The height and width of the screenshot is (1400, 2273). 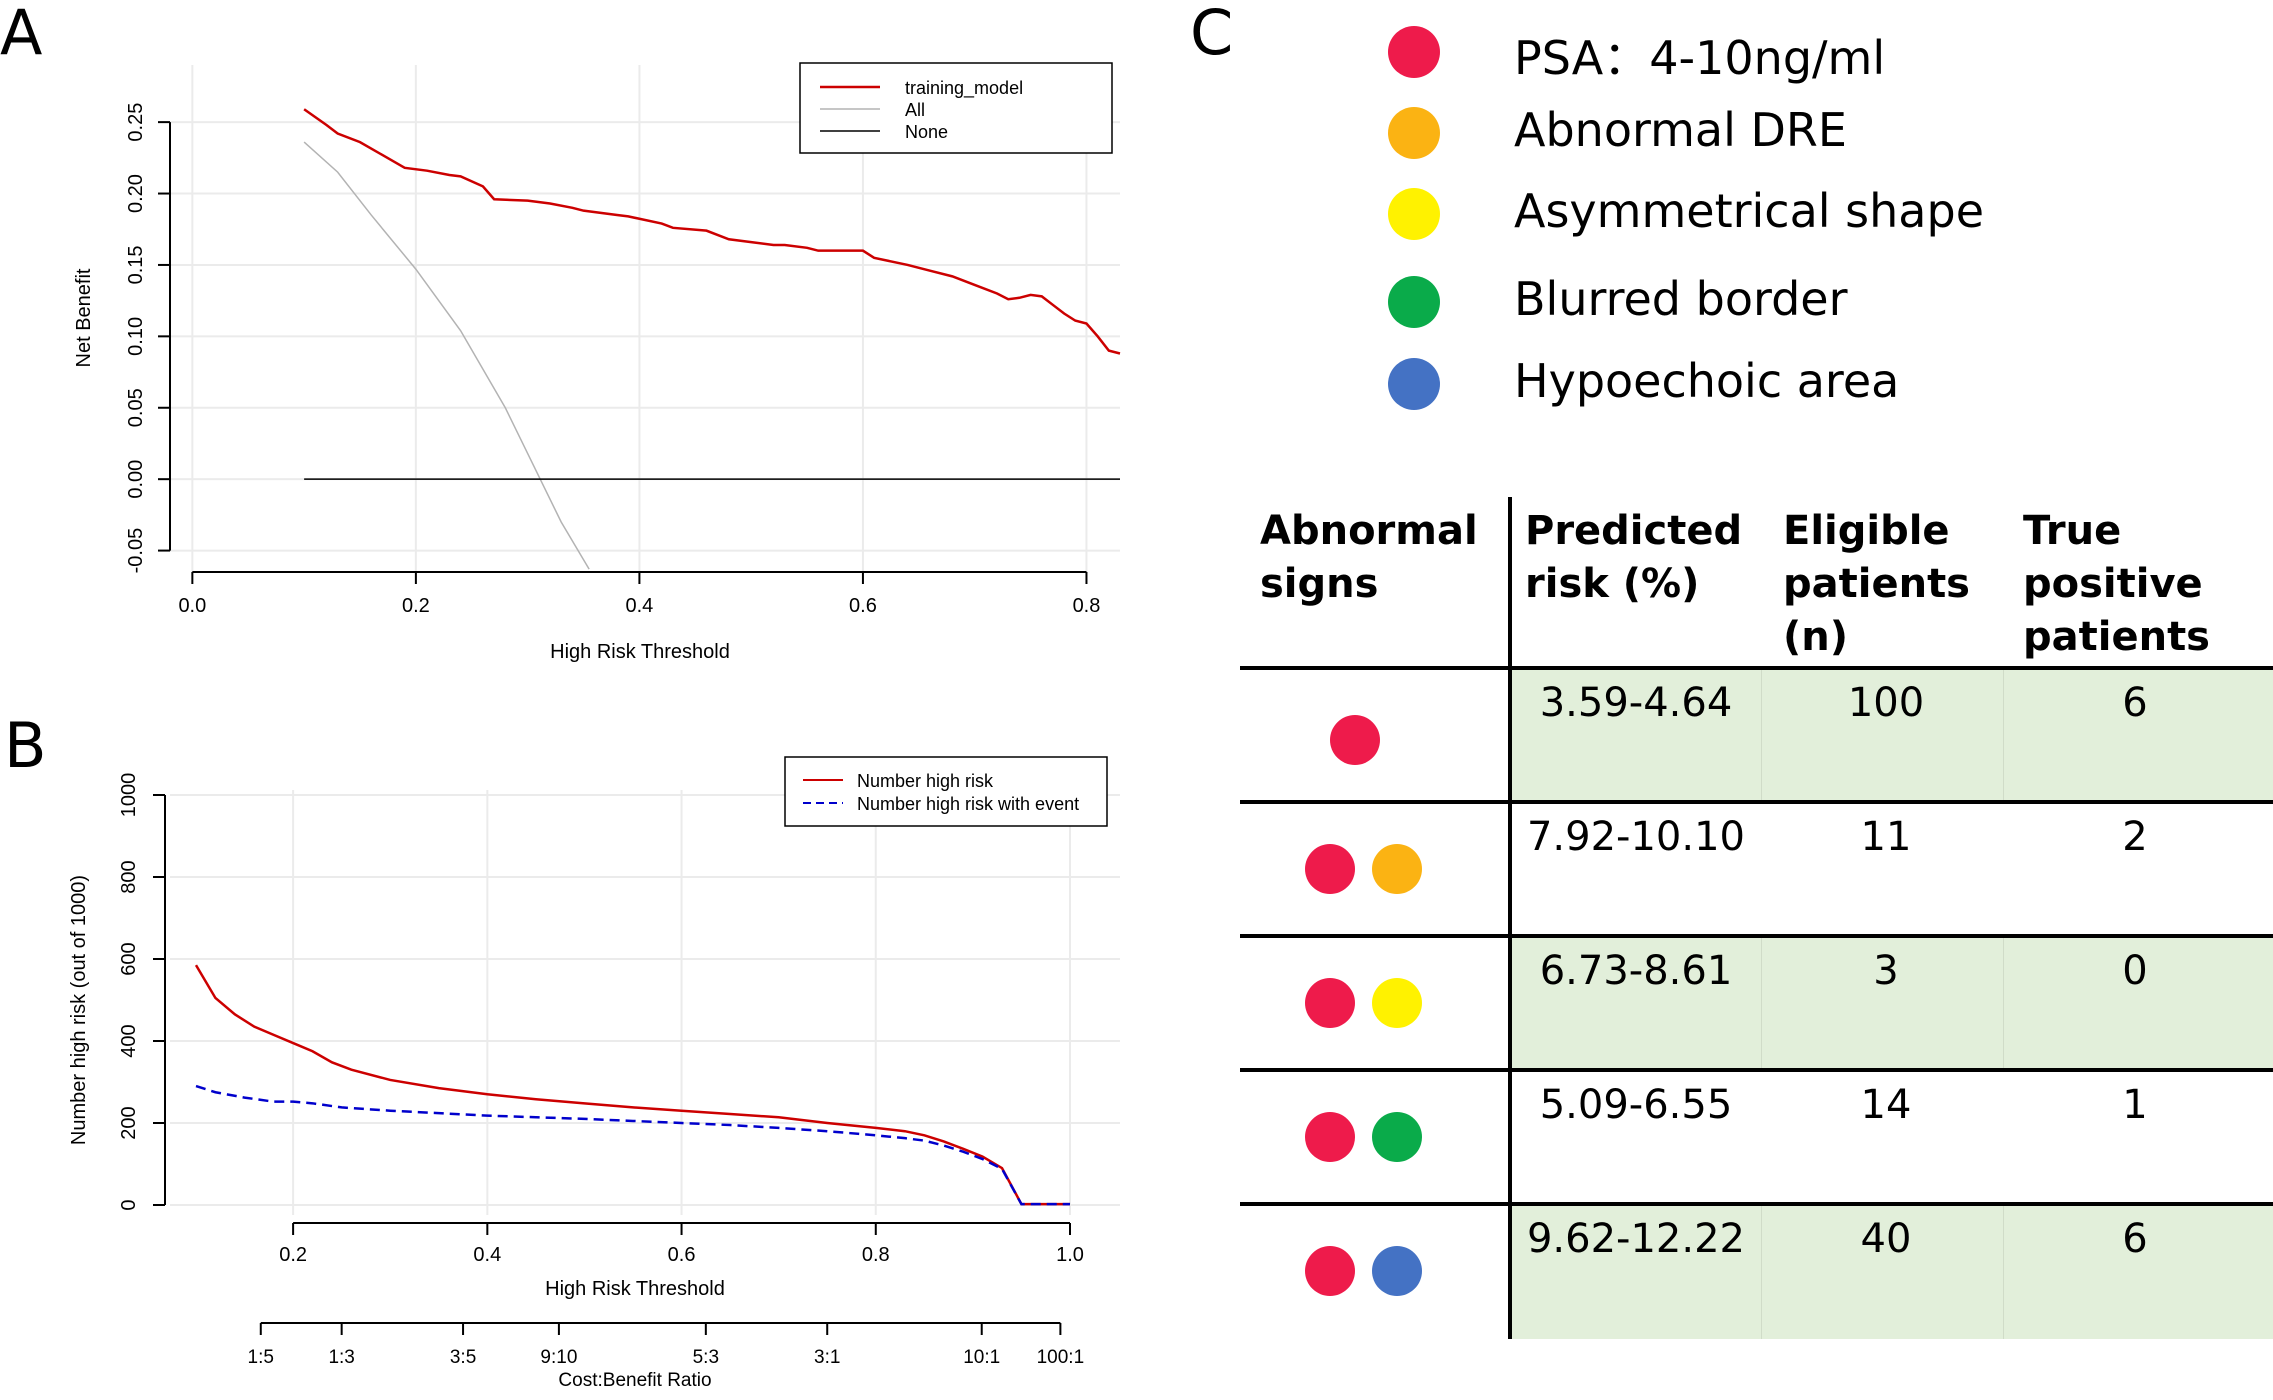 I want to click on x-tick-label: 1.0, so click(x=1070, y=1255).